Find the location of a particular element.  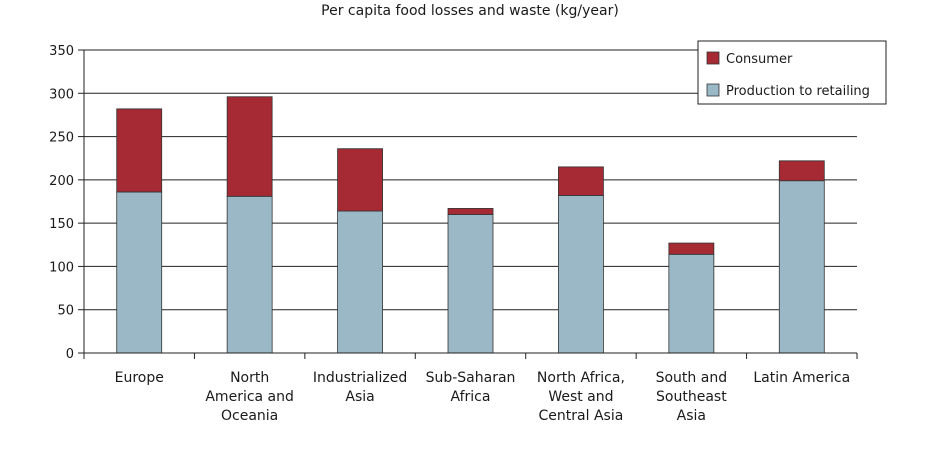

x-category-label: Latin America is located at coordinates (801, 378).